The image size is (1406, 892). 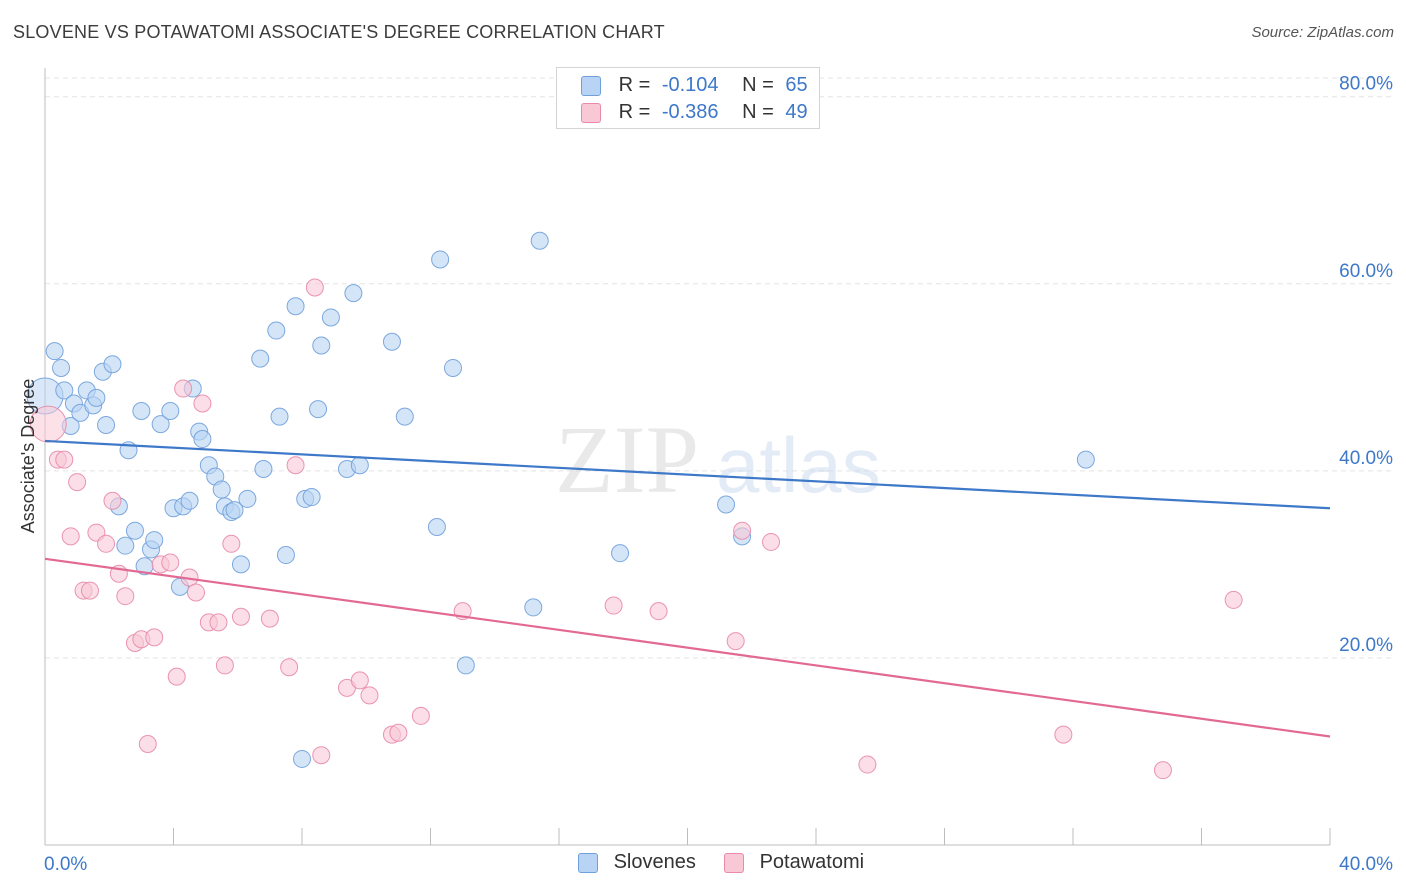 What do you see at coordinates (654, 862) in the screenshot?
I see `bottom-legend-label-slovenes: Slovenes` at bounding box center [654, 862].